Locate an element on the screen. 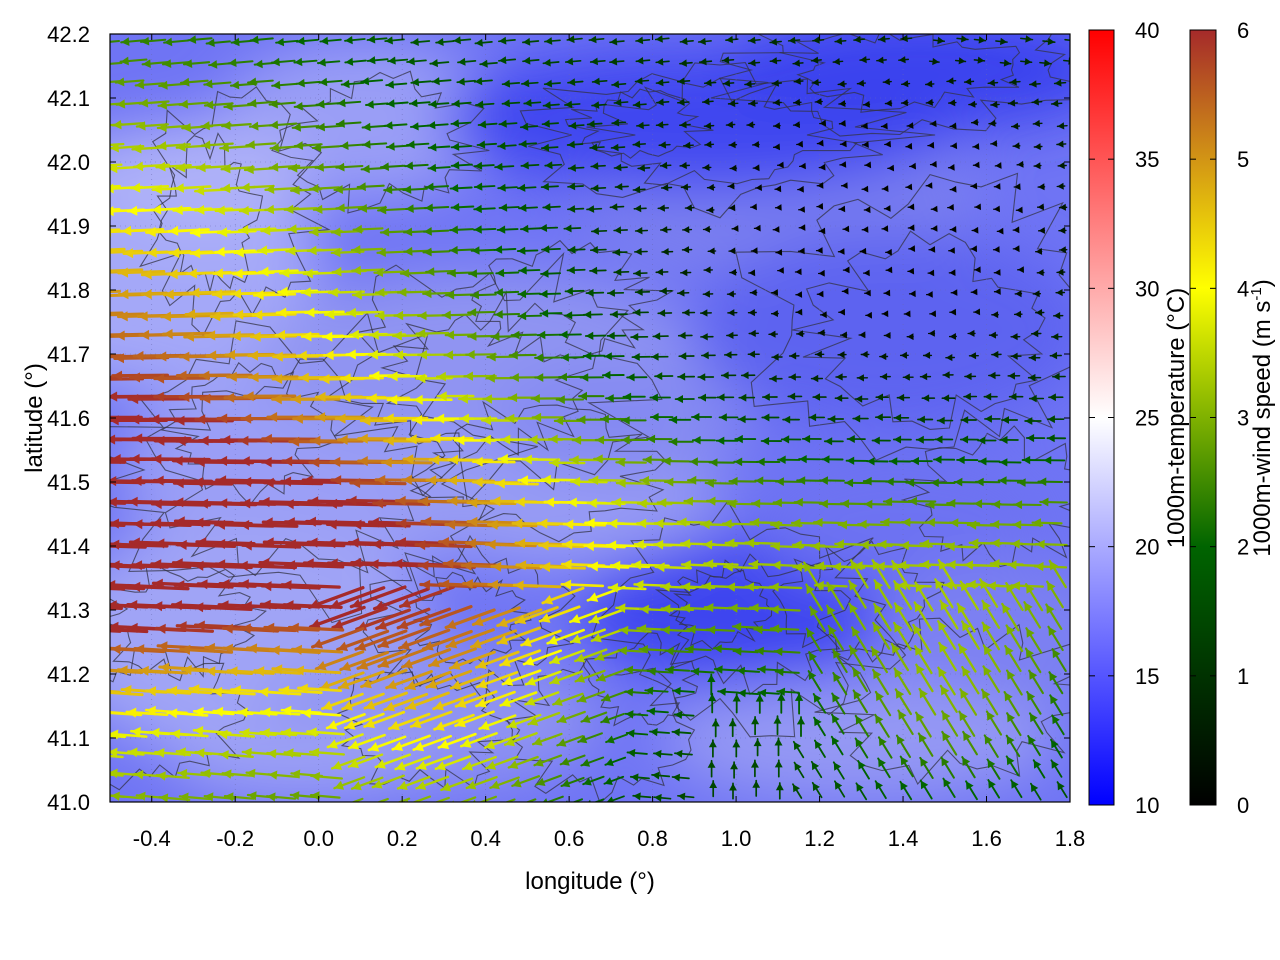 This screenshot has width=1280, height=960. contour-line is located at coordinates (538, 471).